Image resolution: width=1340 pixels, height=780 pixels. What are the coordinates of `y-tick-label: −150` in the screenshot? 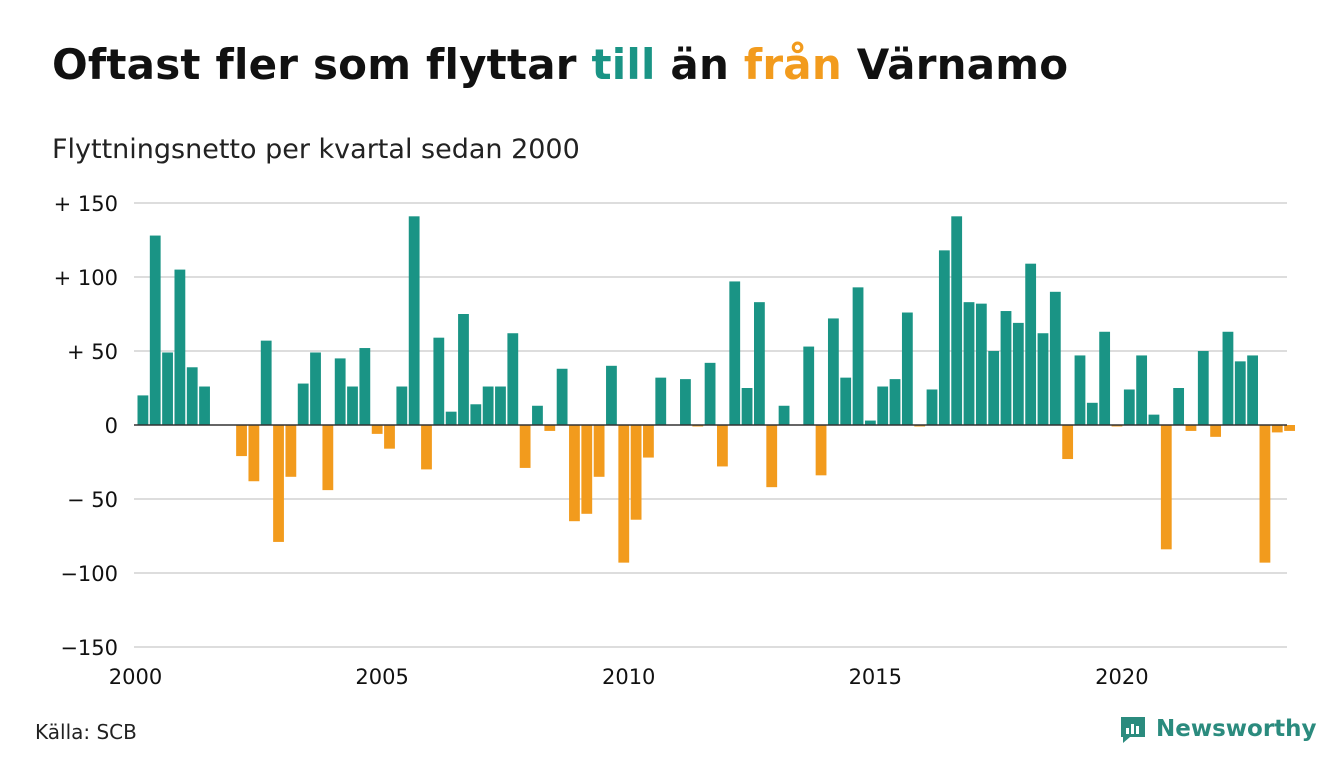 It's located at (89, 648).